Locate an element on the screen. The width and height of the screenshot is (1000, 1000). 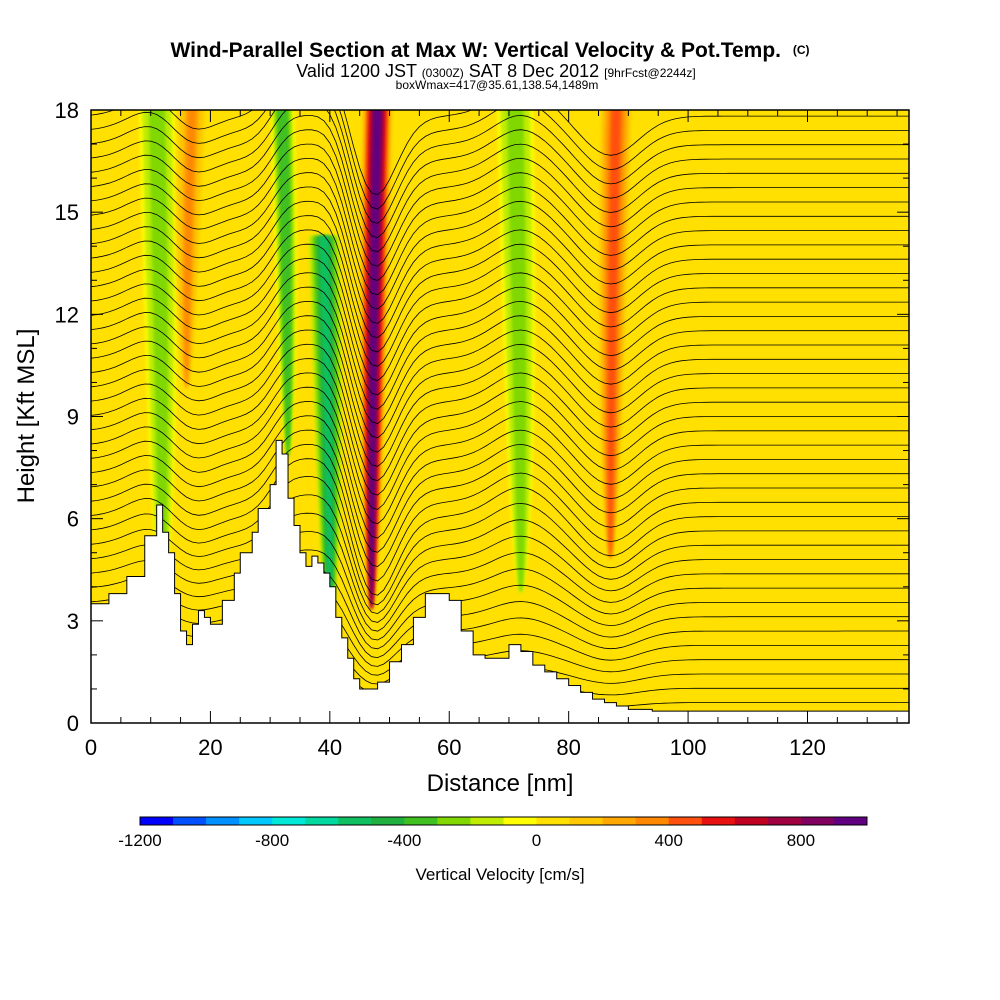
y-tick-label: 6 is located at coordinates (73, 519).